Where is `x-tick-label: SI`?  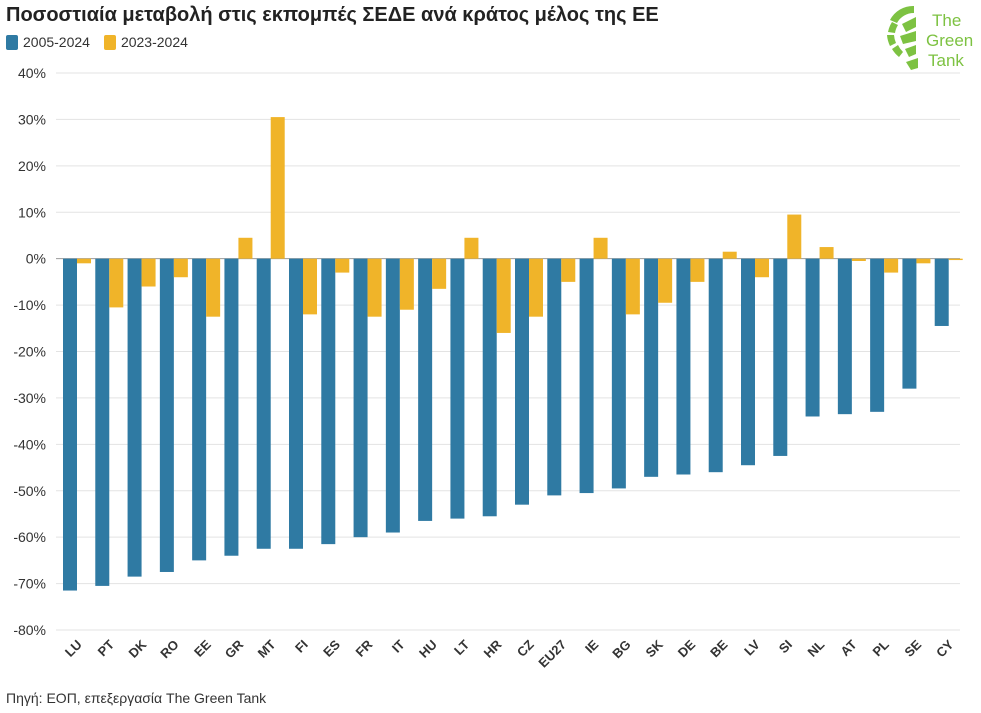
x-tick-label: SI is located at coordinates (785, 646).